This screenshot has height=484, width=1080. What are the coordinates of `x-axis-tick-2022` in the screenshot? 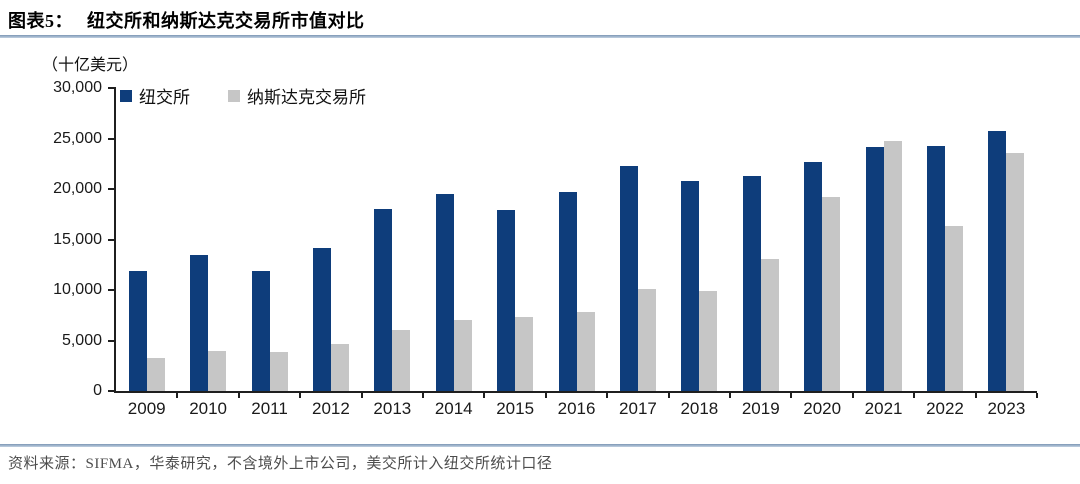 It's located at (975, 395).